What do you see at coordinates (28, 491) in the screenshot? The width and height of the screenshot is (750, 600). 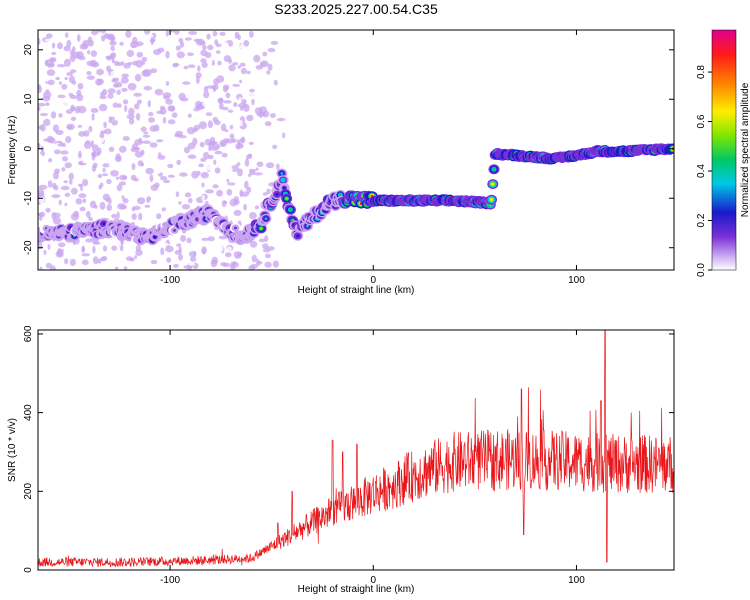 I see `y-tick-label: 200` at bounding box center [28, 491].